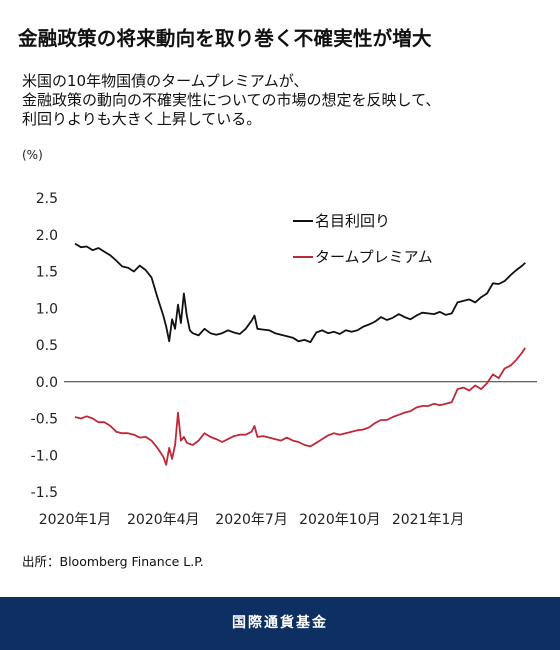 The height and width of the screenshot is (650, 560). What do you see at coordinates (44, 493) in the screenshot?
I see `y-tick-label: -1.5` at bounding box center [44, 493].